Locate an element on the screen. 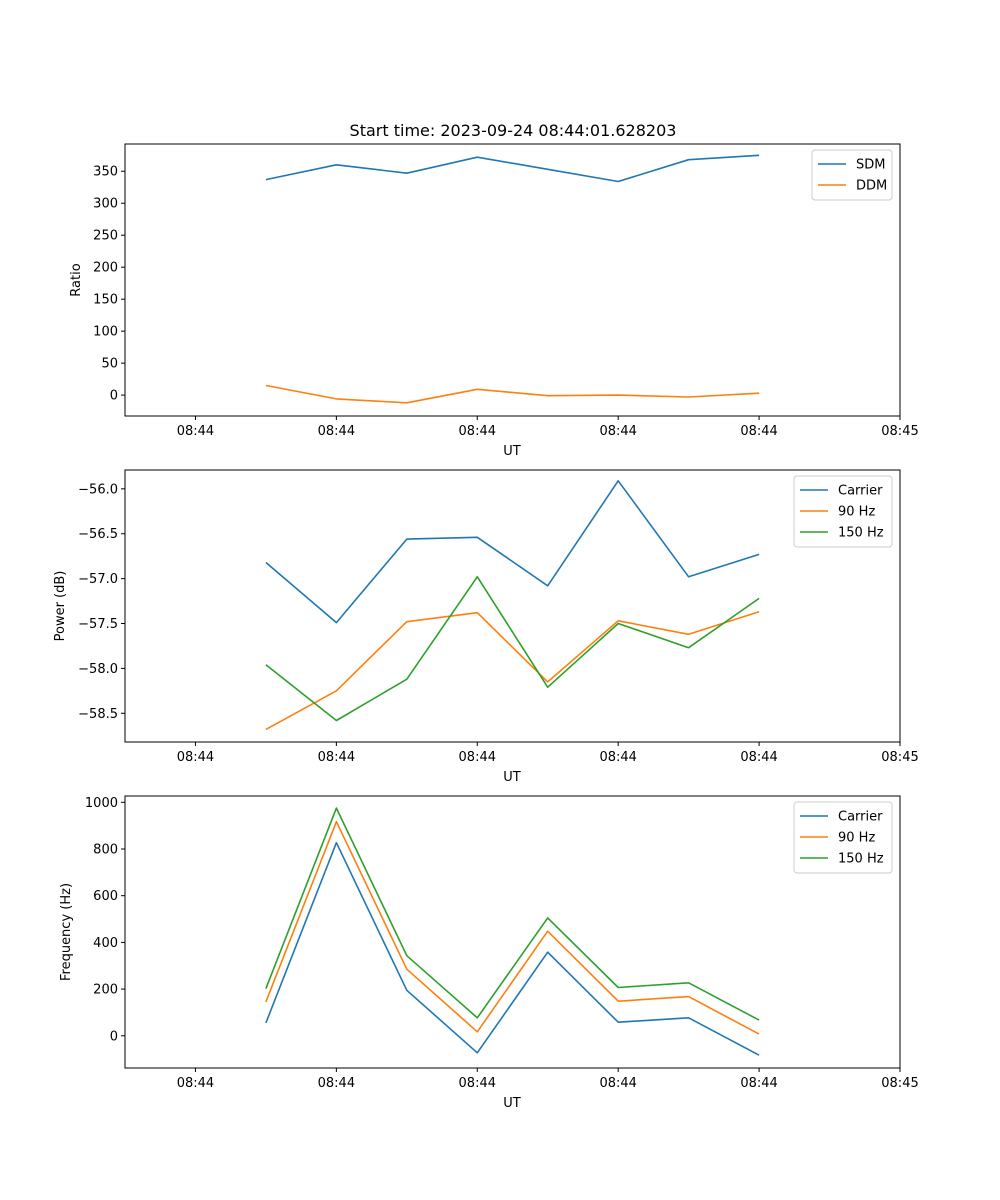 This screenshot has height=1200, width=1000. y-tick-label: −58.5 is located at coordinates (98, 714).